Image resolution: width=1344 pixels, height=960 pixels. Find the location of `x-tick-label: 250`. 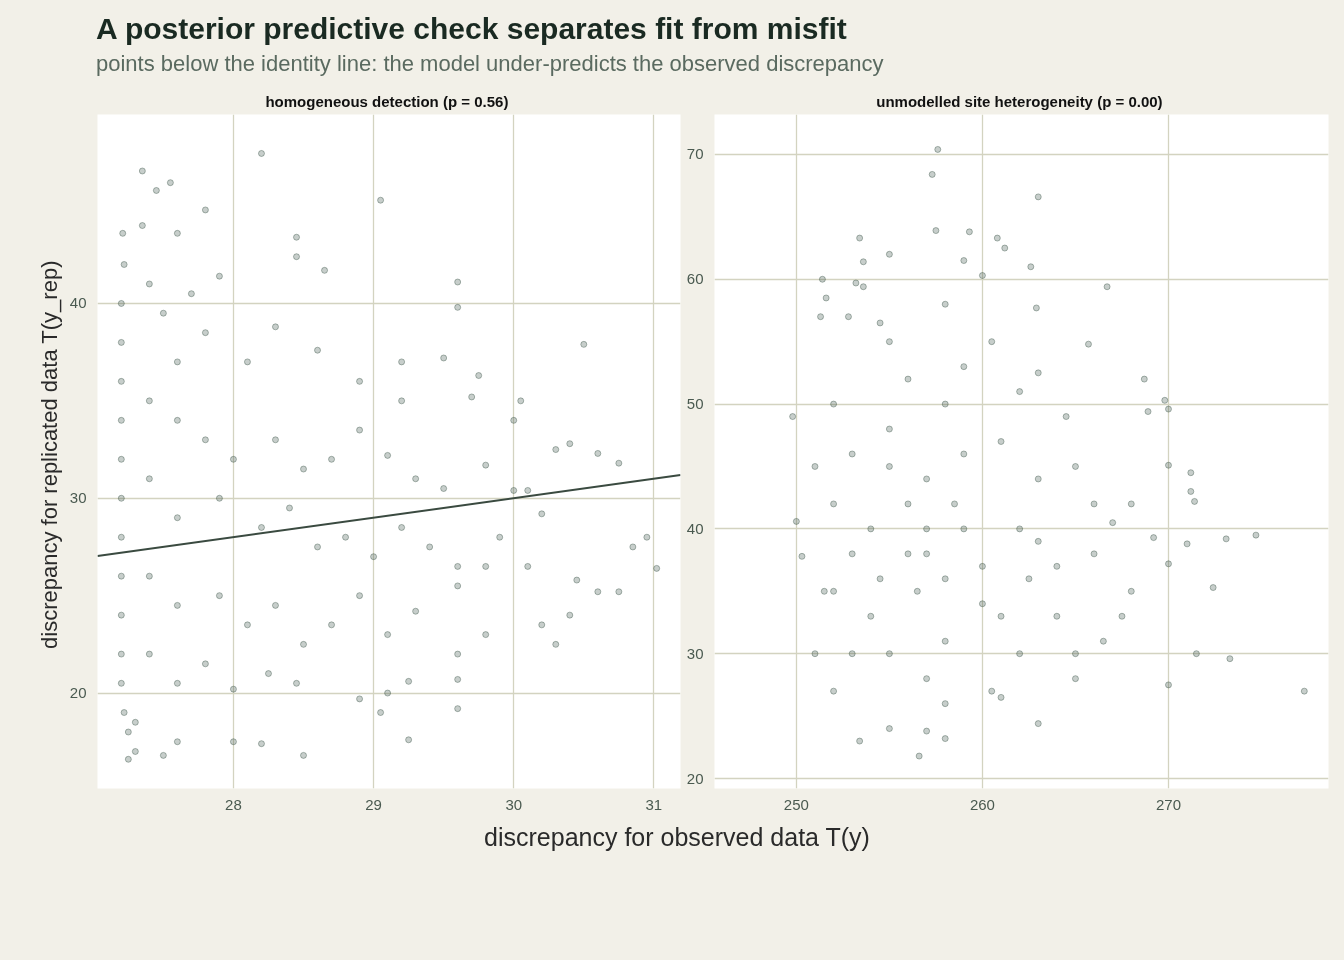

x-tick-label: 250 is located at coordinates (796, 804).